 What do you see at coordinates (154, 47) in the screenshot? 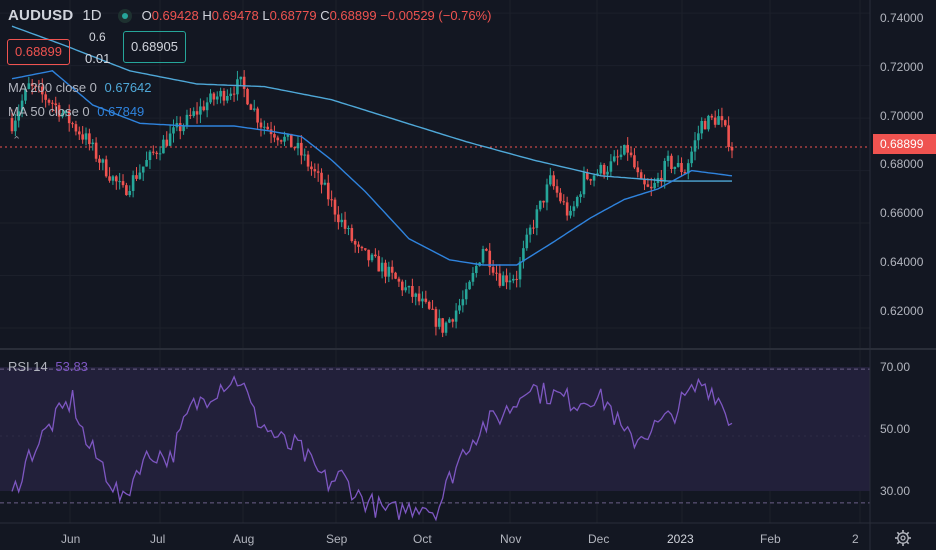
I see `buy-button: 0.68905` at bounding box center [154, 47].